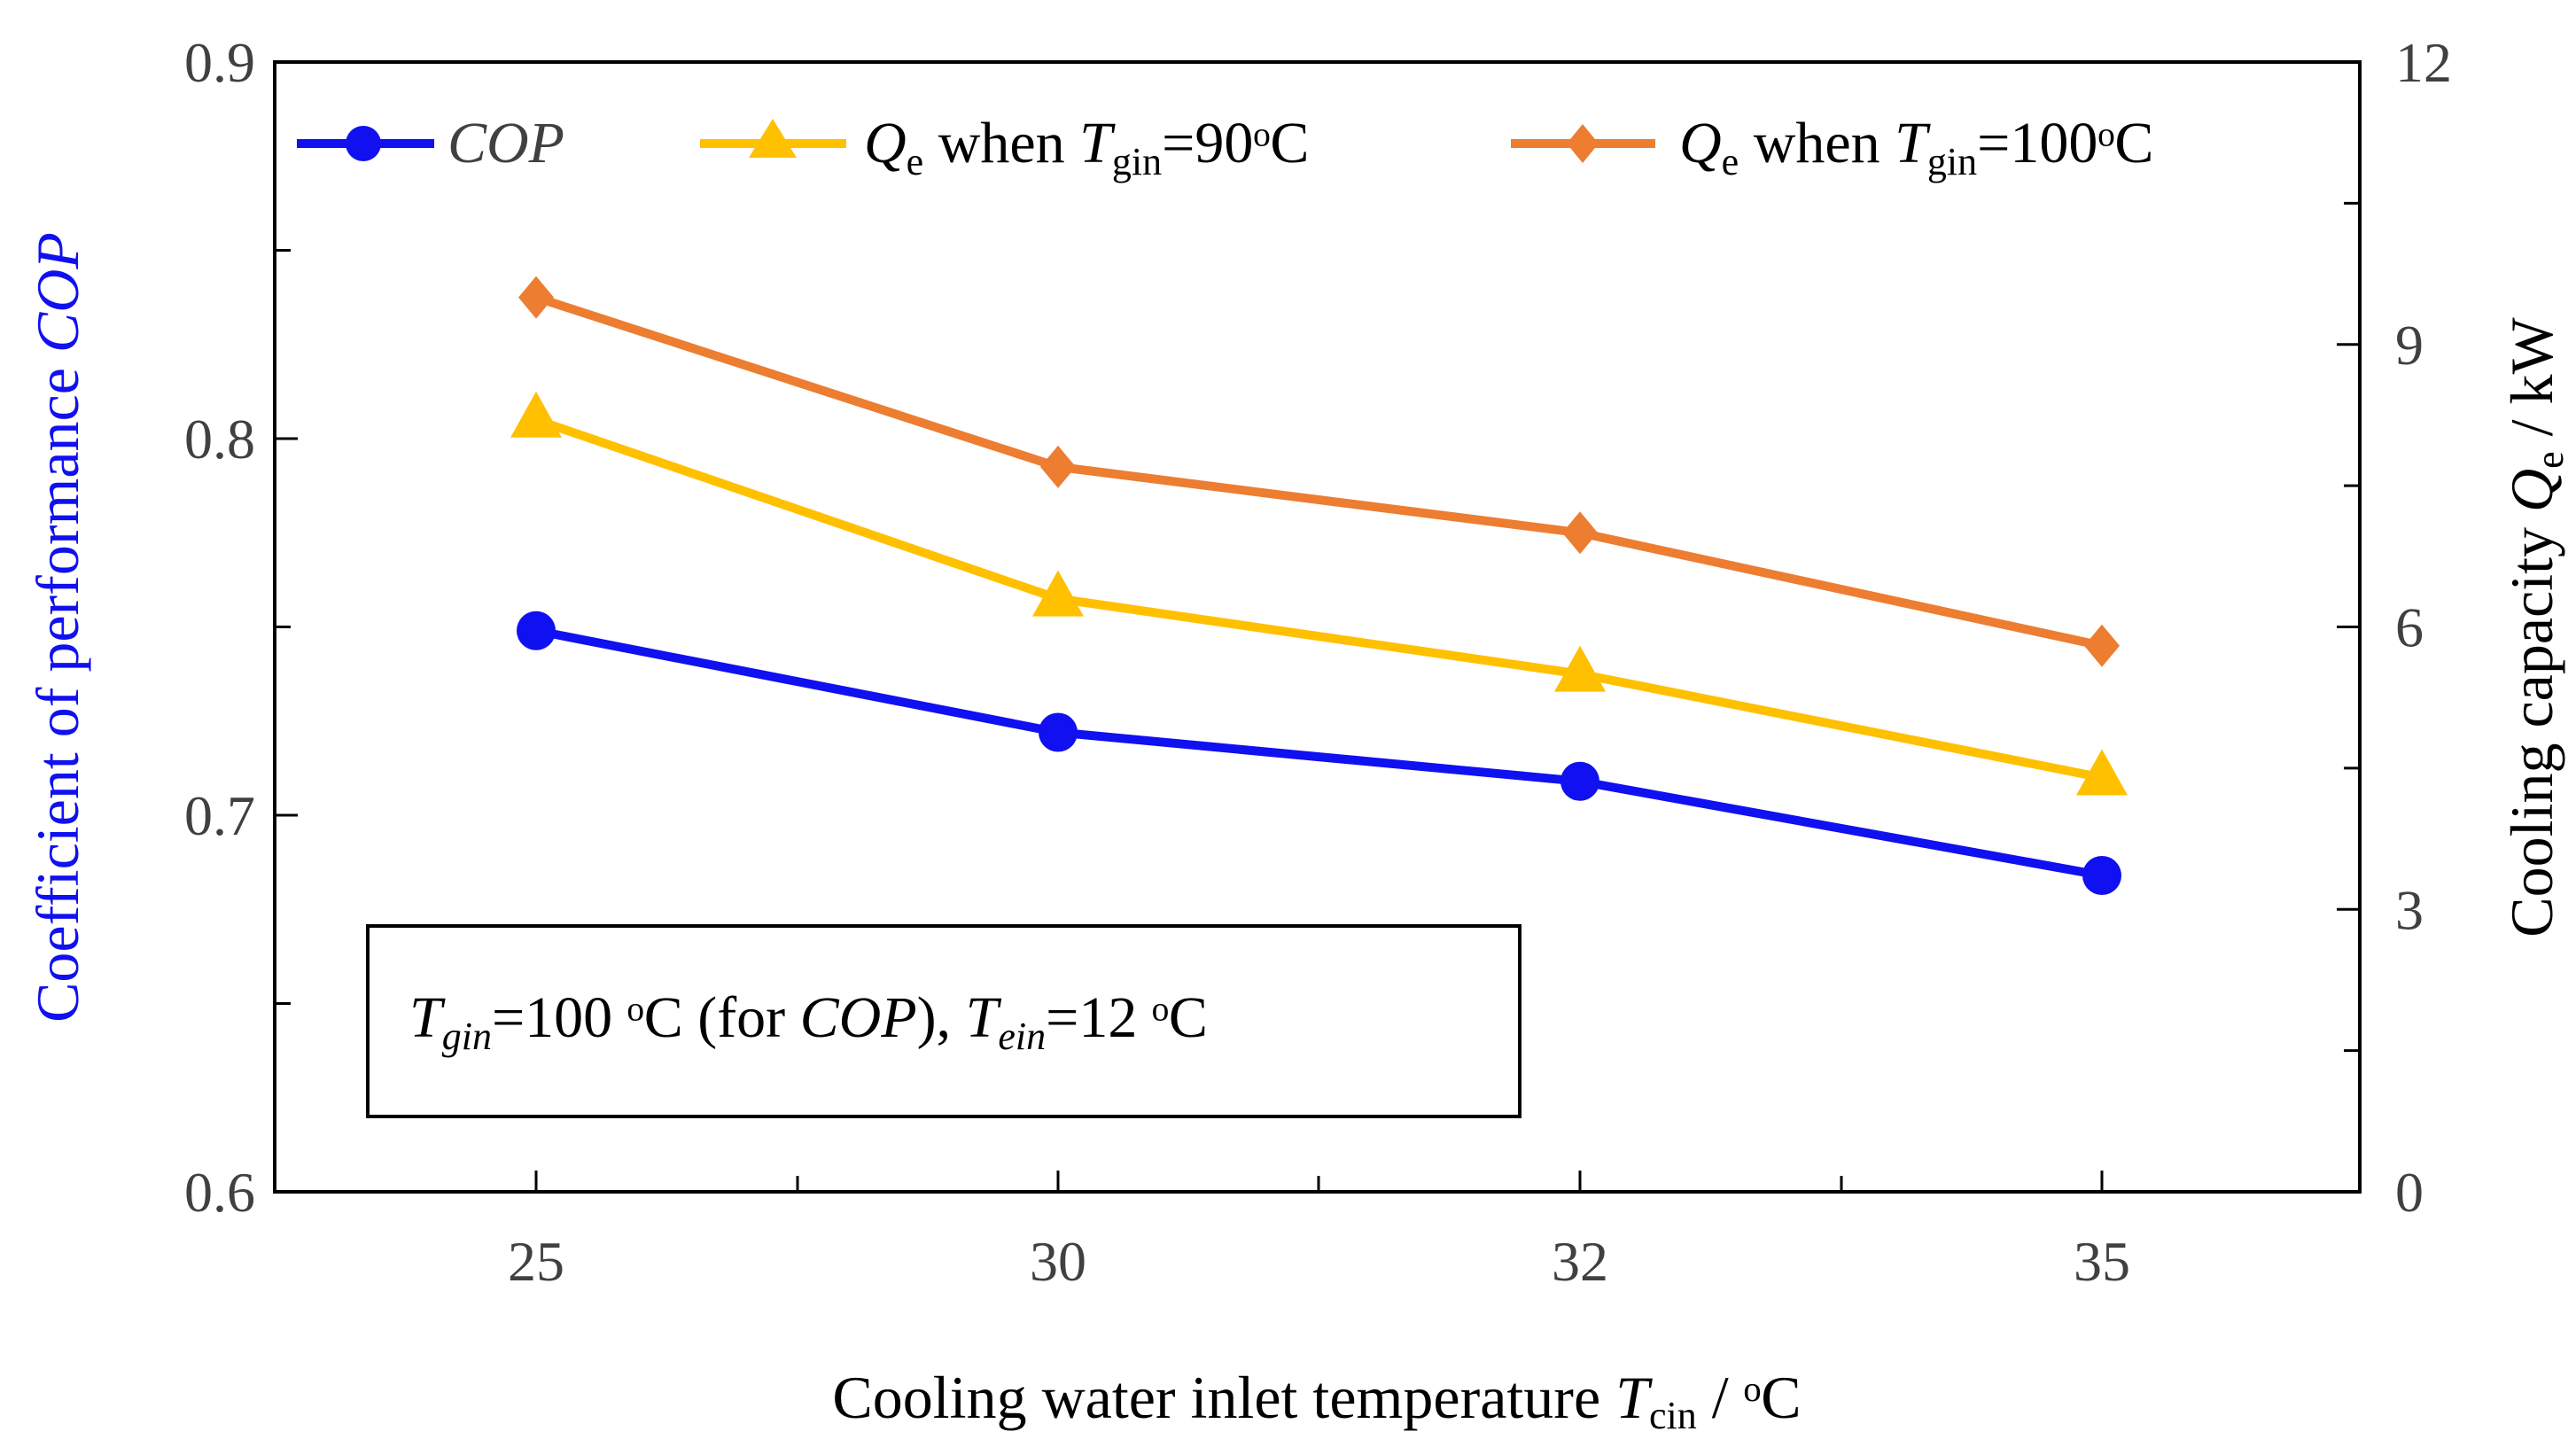 The height and width of the screenshot is (1447, 2576). I want to click on left-tick-label: 0.8, so click(220, 439).